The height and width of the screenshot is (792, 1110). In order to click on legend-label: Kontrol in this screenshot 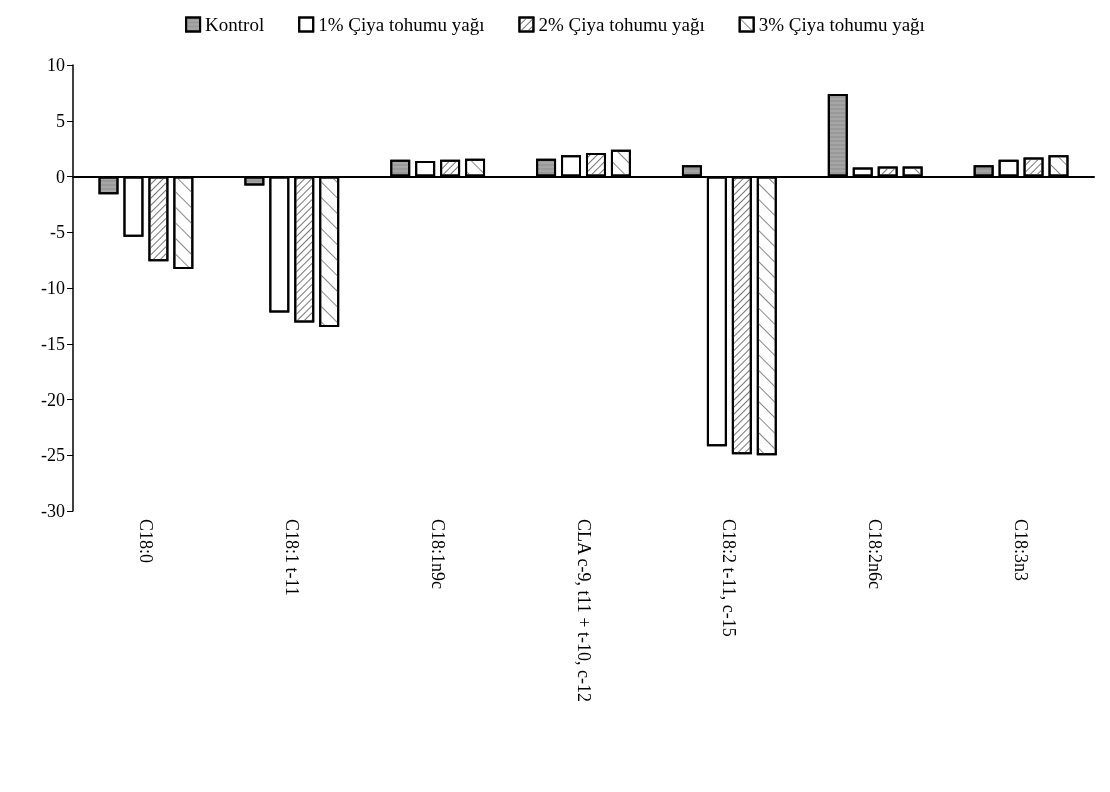, I will do `click(235, 24)`.